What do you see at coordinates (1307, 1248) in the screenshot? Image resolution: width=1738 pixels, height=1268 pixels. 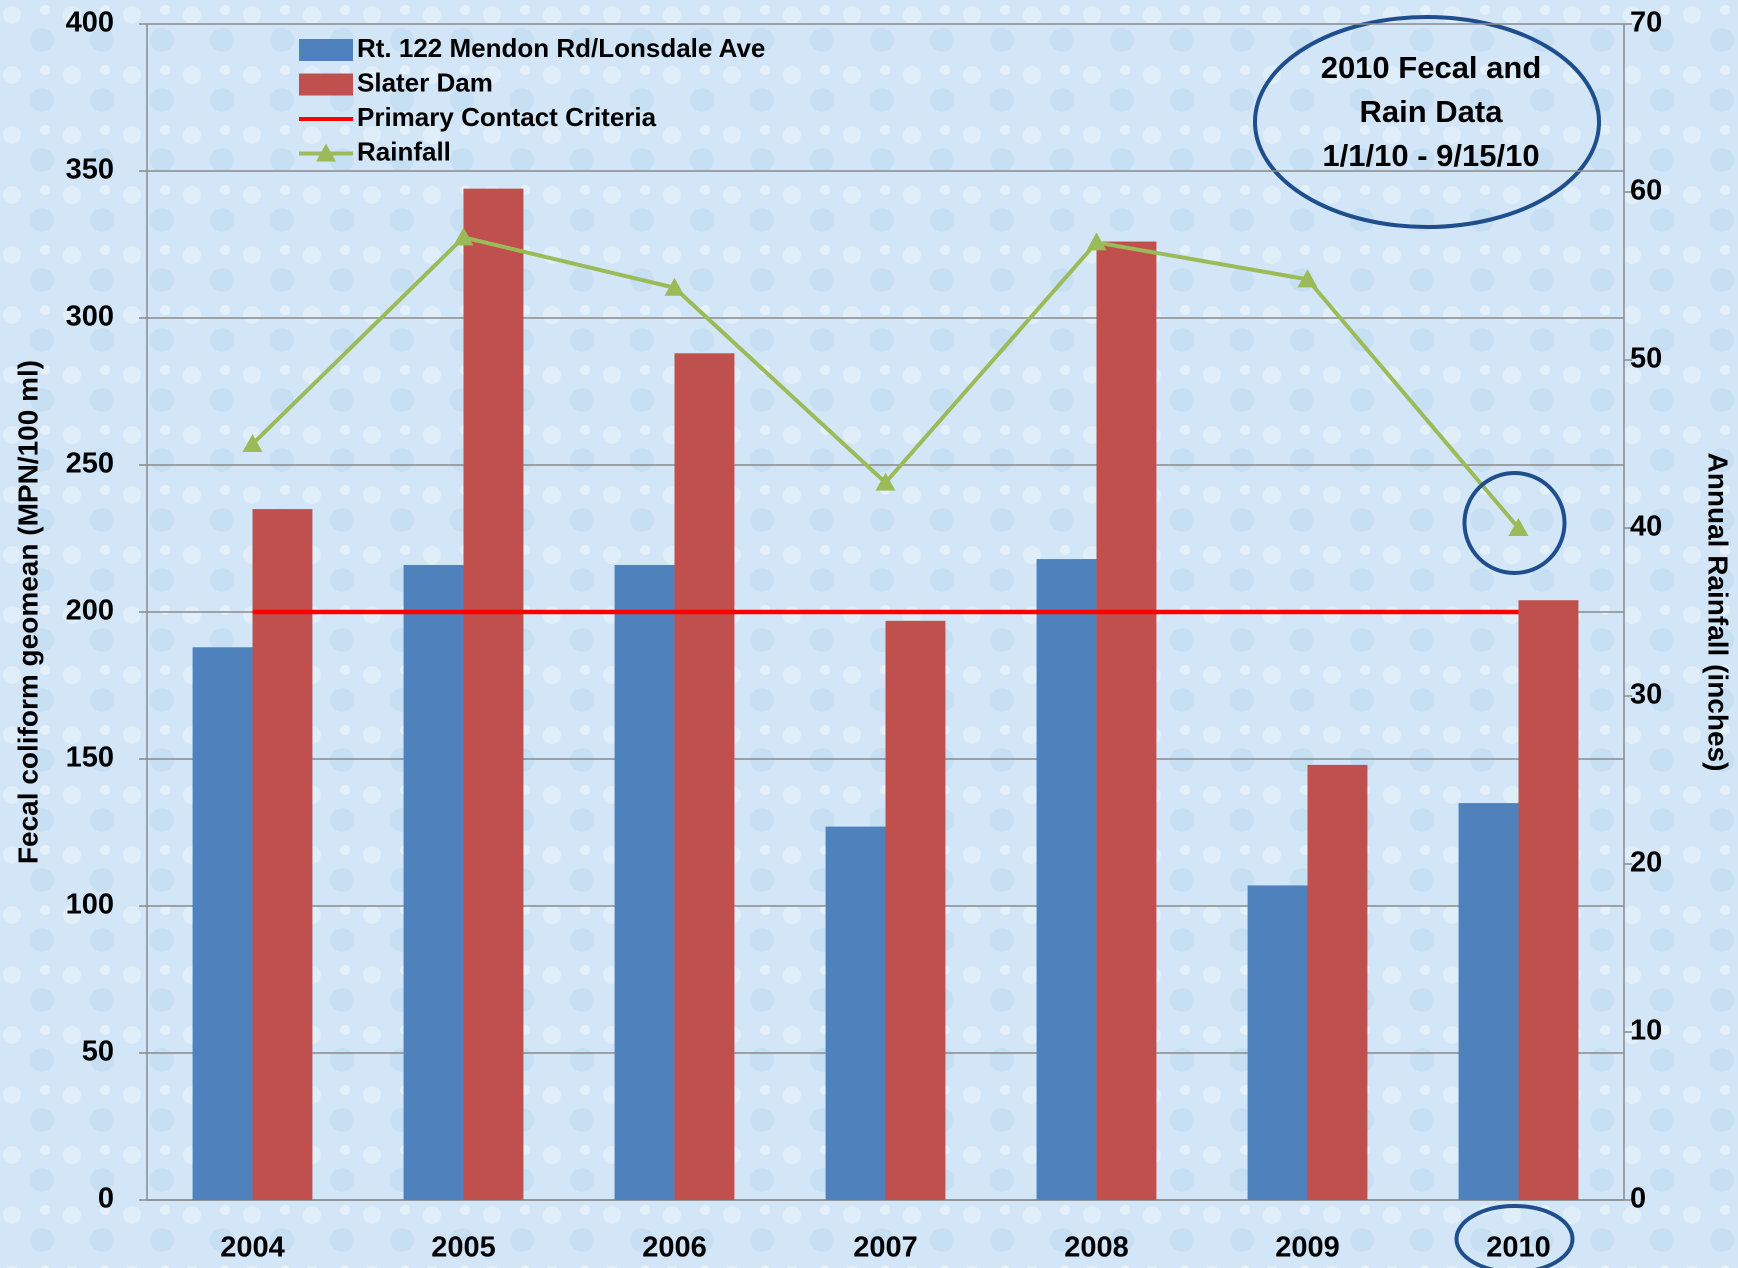 I see `x-tick-label: 2009` at bounding box center [1307, 1248].